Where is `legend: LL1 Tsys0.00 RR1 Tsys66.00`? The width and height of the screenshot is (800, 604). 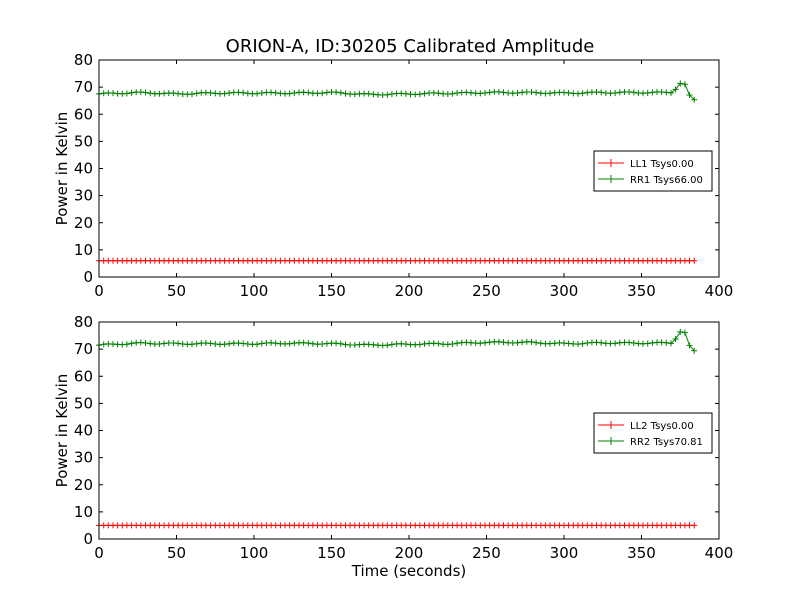 legend: LL1 Tsys0.00 RR1 Tsys66.00 is located at coordinates (653, 171).